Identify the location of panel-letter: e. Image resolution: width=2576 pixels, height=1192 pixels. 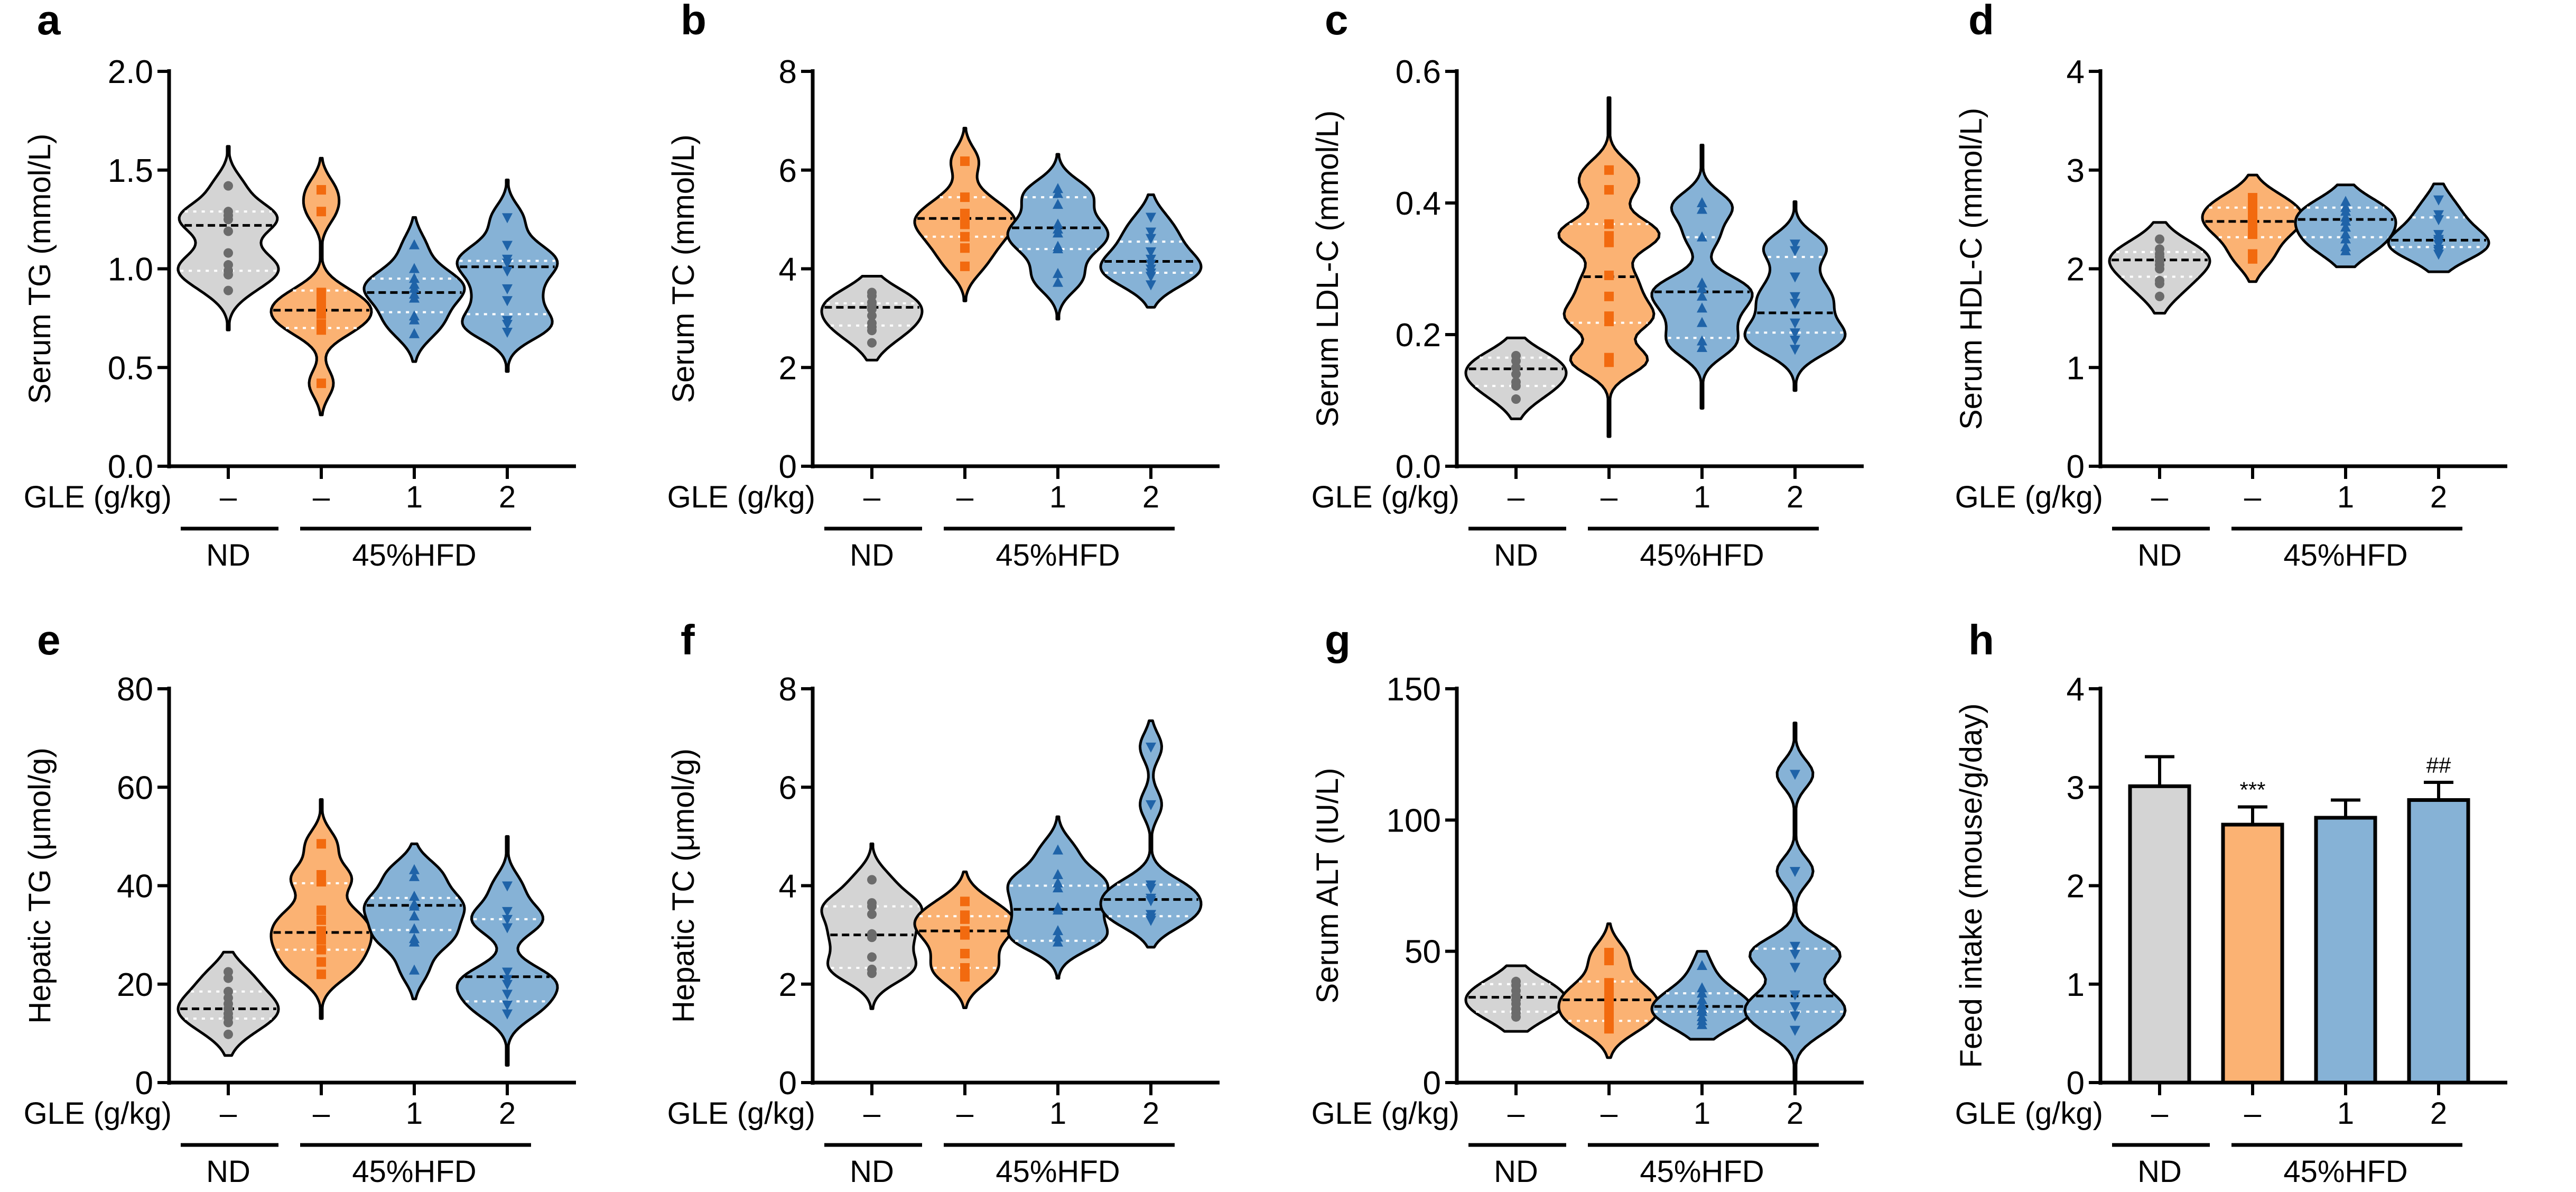
(49, 639).